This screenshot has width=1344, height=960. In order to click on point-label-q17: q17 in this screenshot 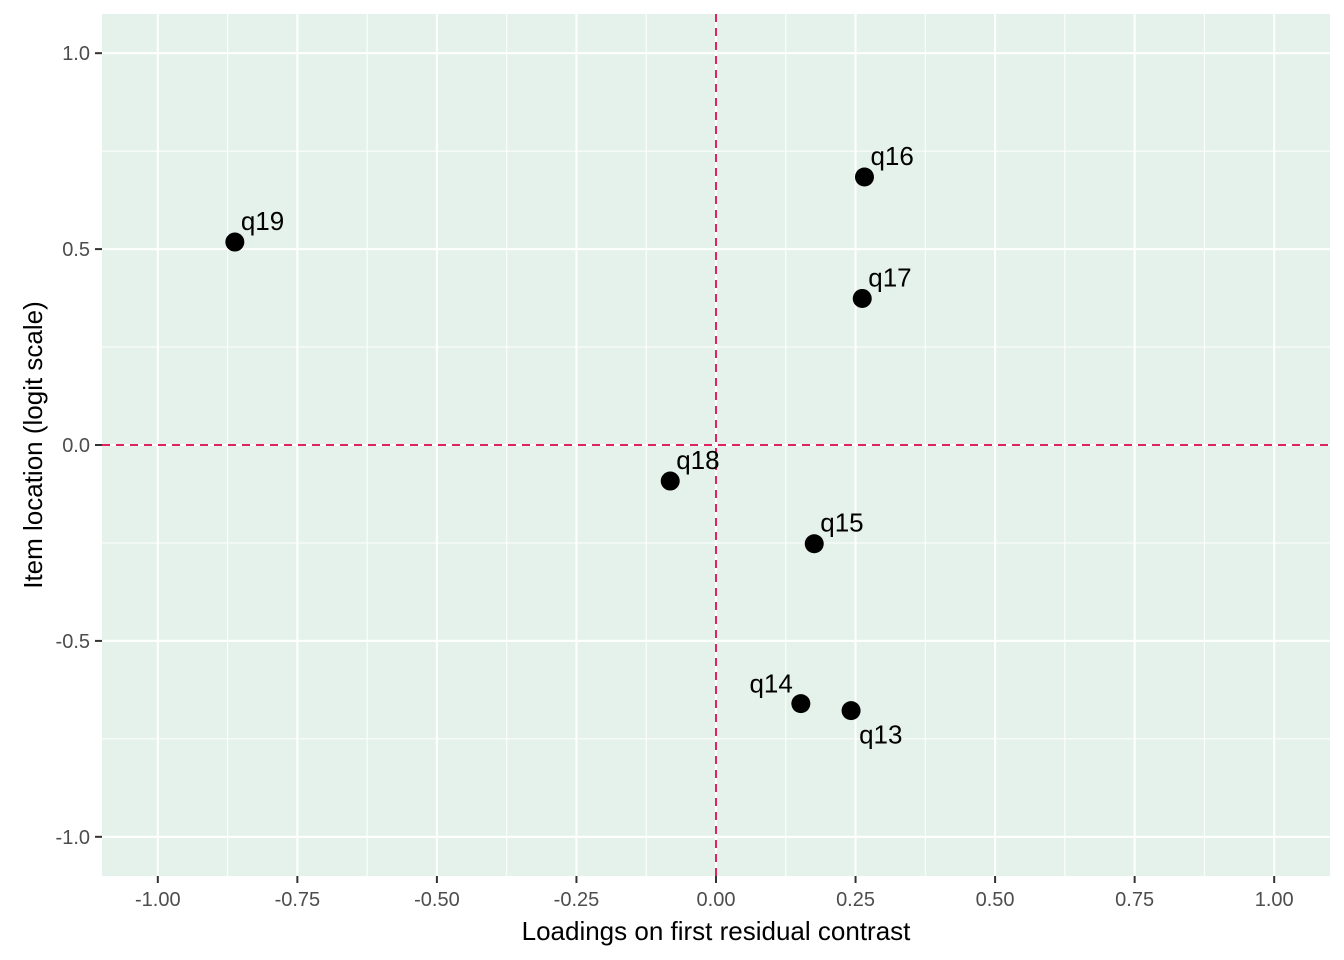, I will do `click(889, 277)`.